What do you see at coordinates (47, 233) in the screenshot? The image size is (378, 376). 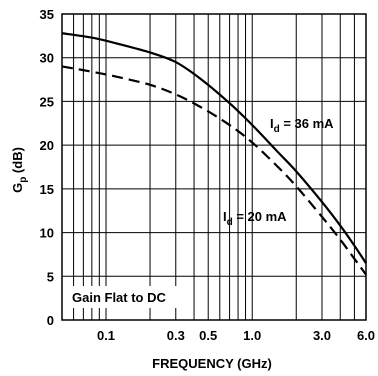 I see `y-tick-label: 10` at bounding box center [47, 233].